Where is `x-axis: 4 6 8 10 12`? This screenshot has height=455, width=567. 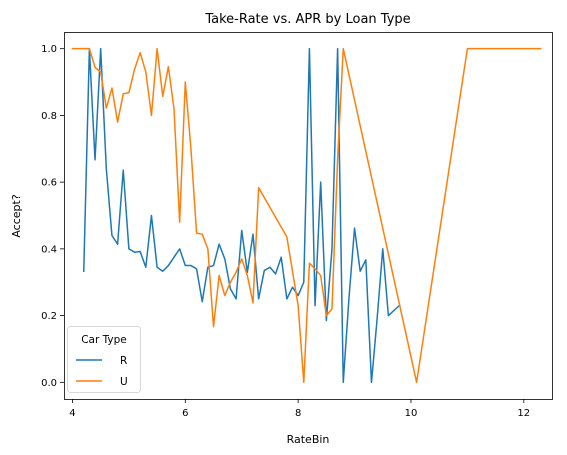
x-axis: 4 6 8 10 12 is located at coordinates (299, 409).